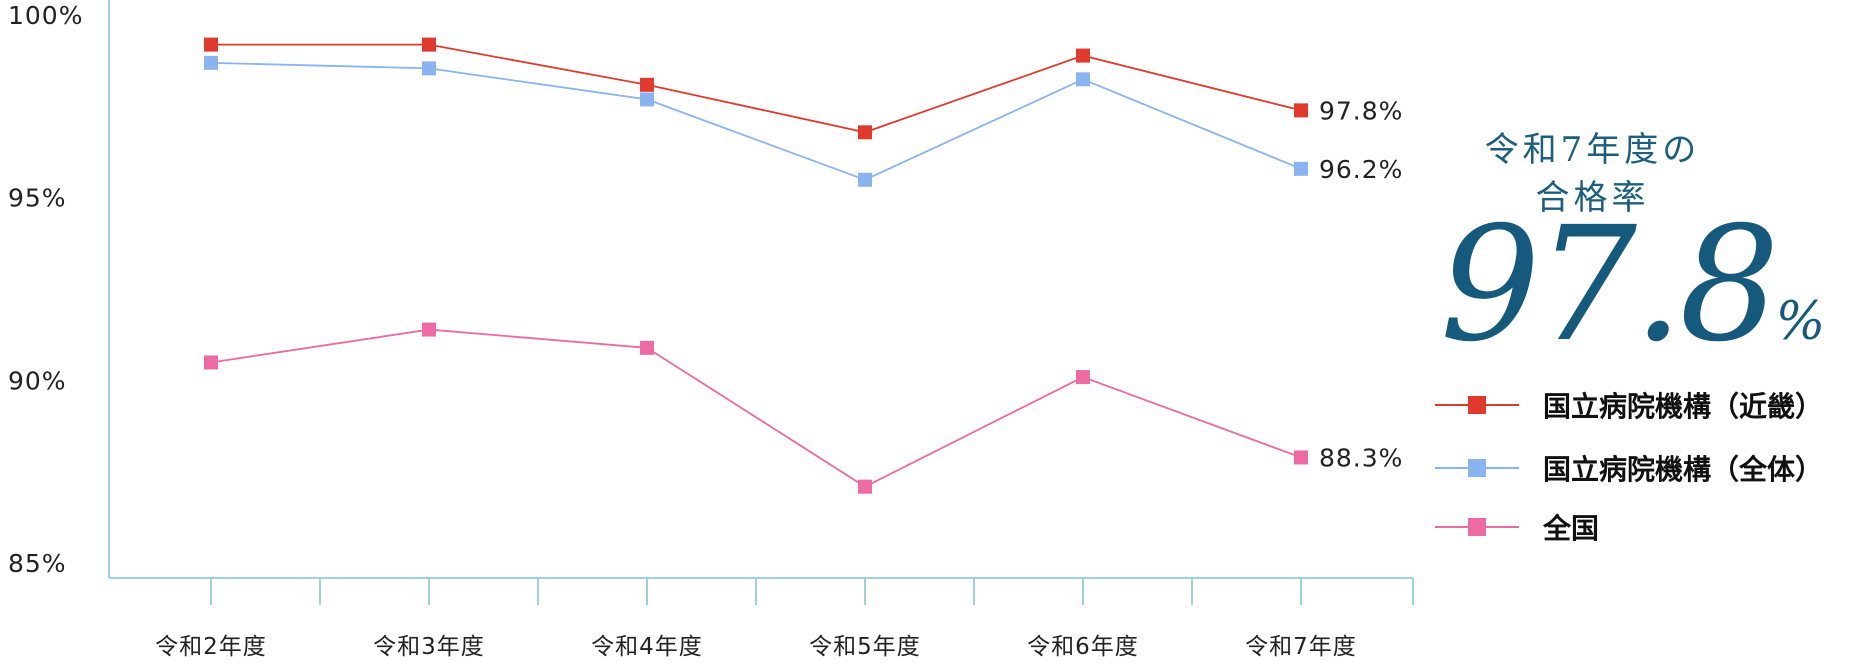 The width and height of the screenshot is (1874, 667). Describe the element at coordinates (756, 647) in the screenshot. I see `x-axis-labels: 令和2年度 令和3年度 令和4年度 令和5年度 令和6年度 令和7年度` at that location.